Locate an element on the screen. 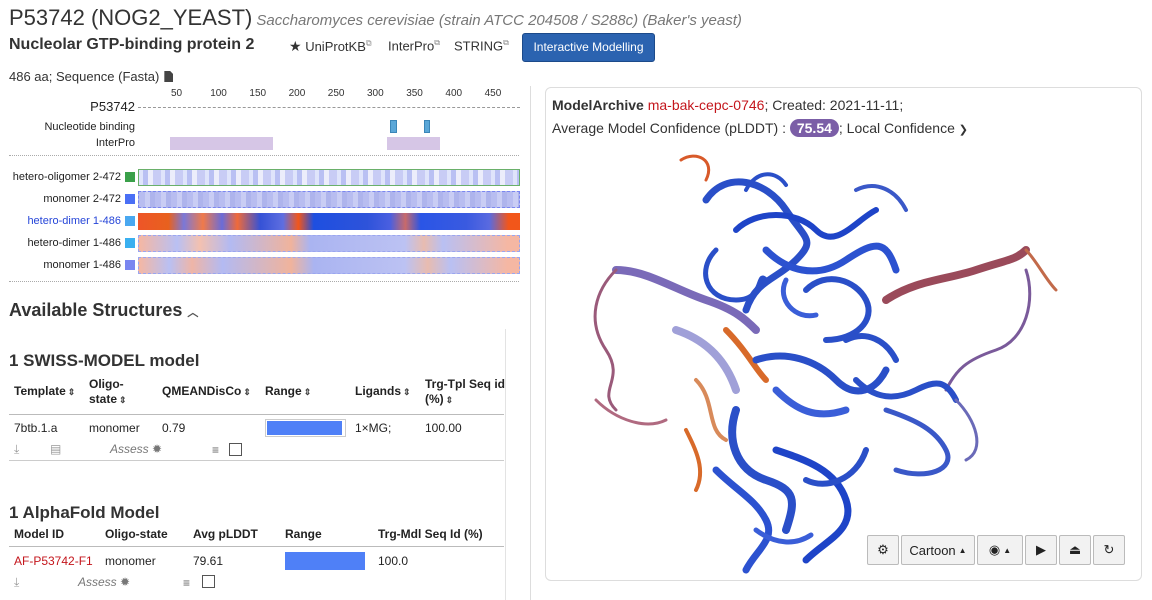  local-confidence-toggle: ; Local Confidence ❯ is located at coordinates (903, 128).